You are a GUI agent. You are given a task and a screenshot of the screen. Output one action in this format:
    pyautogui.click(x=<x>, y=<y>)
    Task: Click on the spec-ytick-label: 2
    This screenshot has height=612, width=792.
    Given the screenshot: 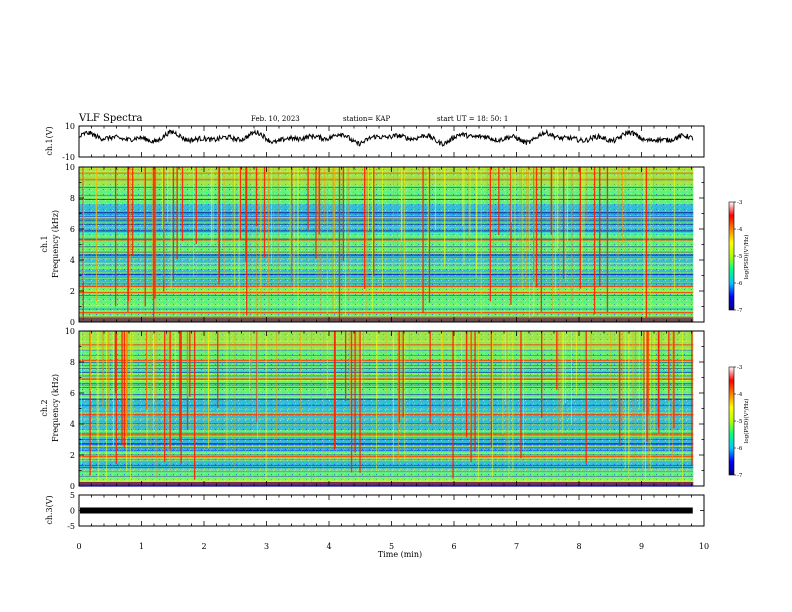 What is the action you would take?
    pyautogui.click(x=72, y=291)
    